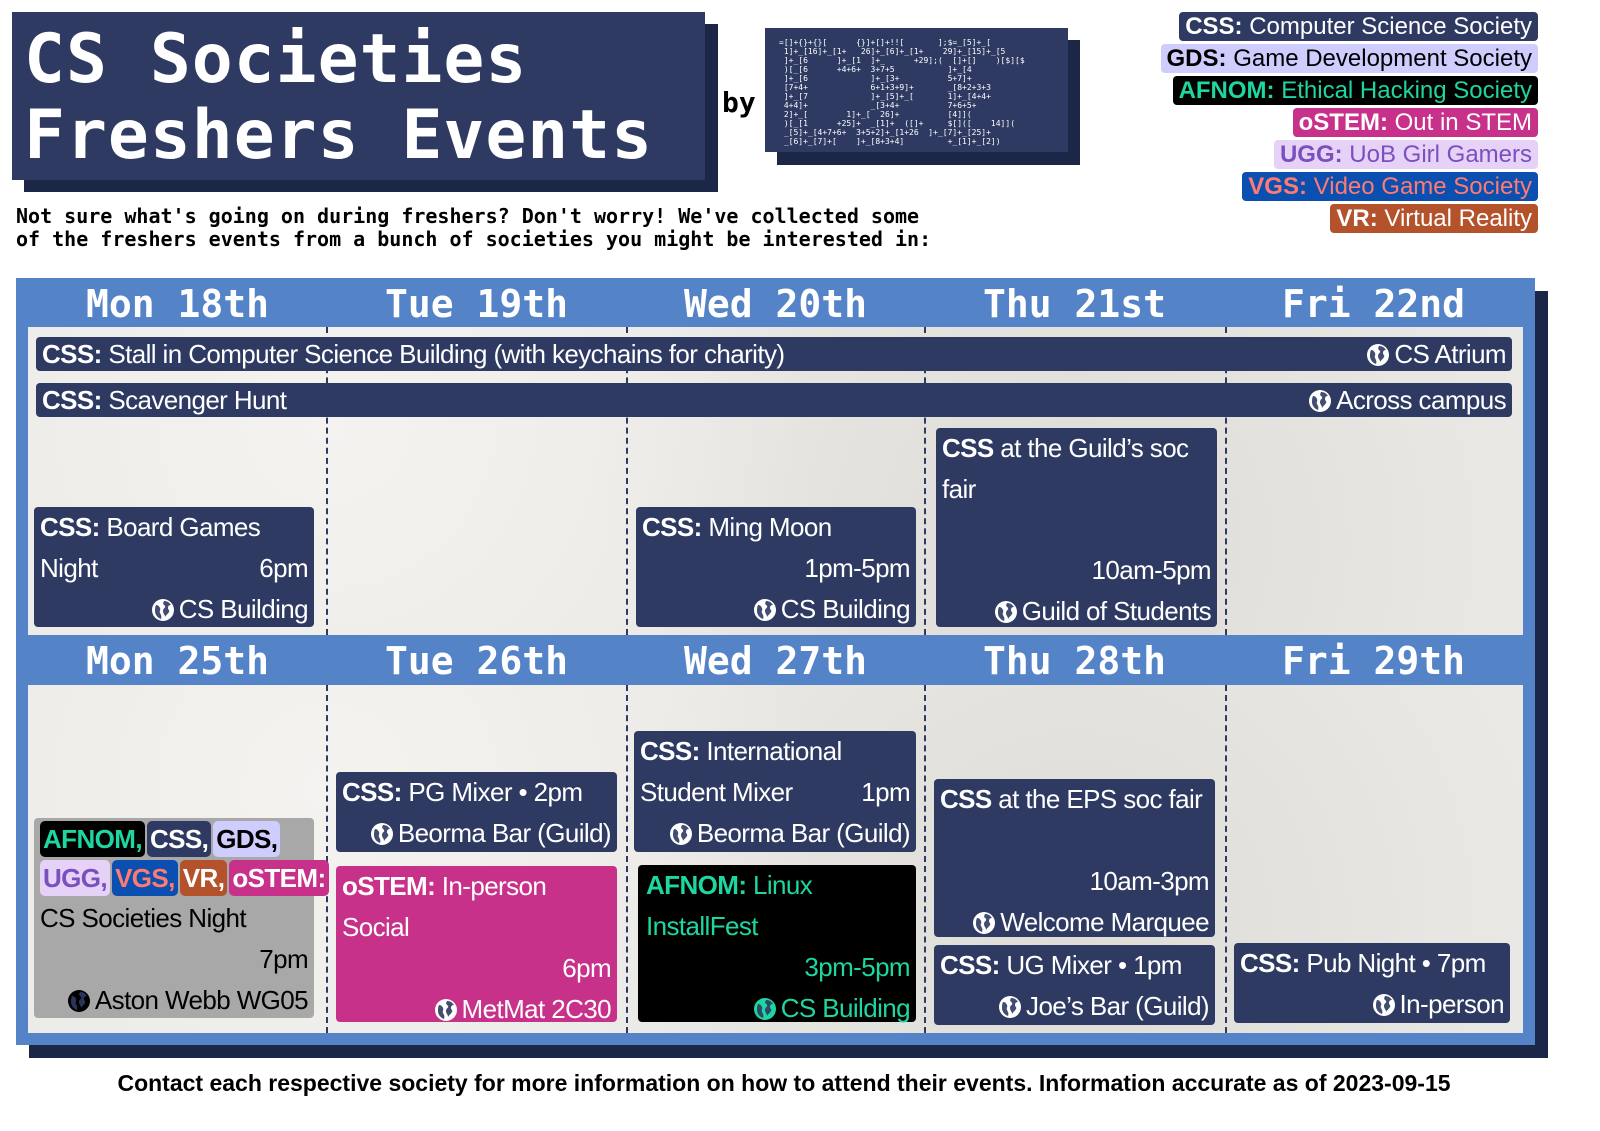 The image size is (1600, 1131). I want to click on day-header: Mon 25th, so click(177, 661).